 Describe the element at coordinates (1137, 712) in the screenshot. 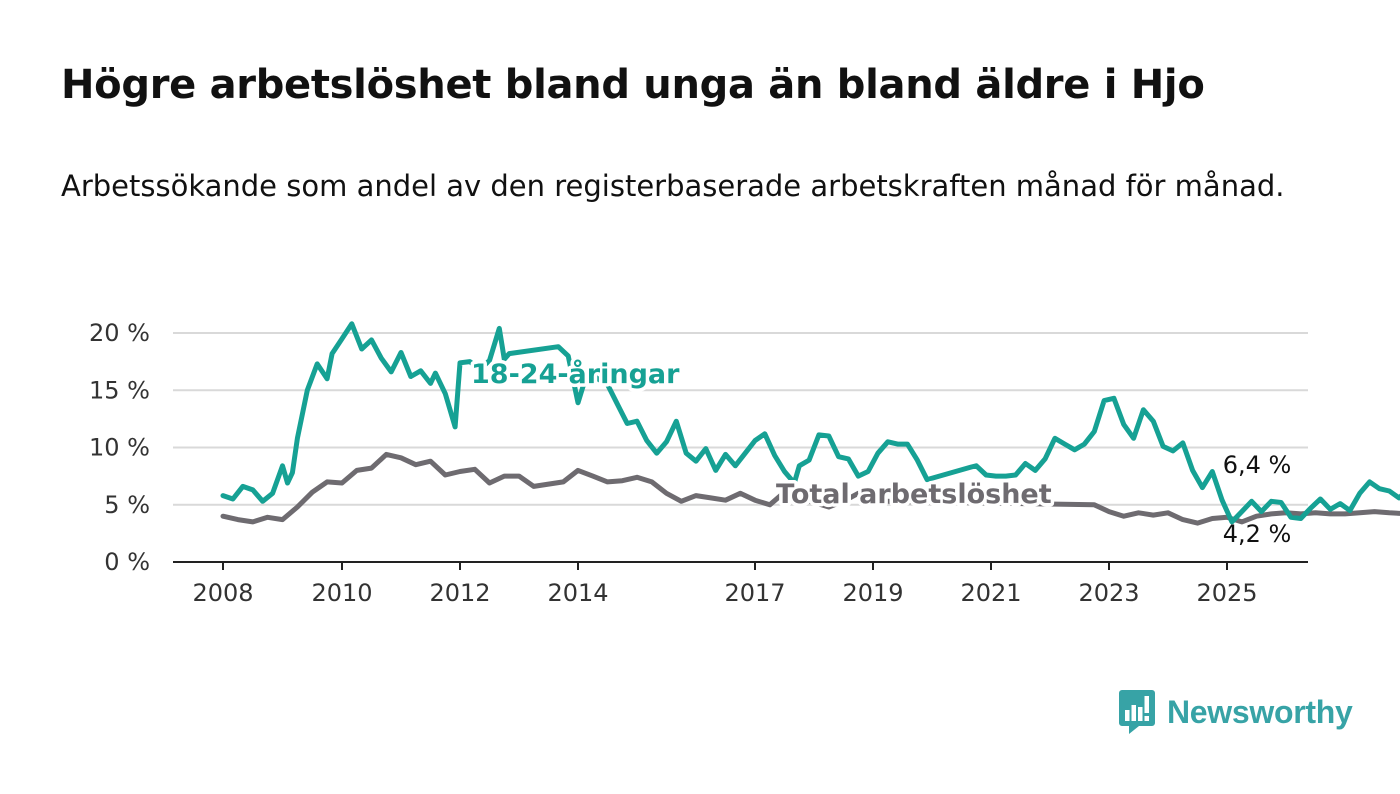

I see `newsworthy-logo-icon` at that location.